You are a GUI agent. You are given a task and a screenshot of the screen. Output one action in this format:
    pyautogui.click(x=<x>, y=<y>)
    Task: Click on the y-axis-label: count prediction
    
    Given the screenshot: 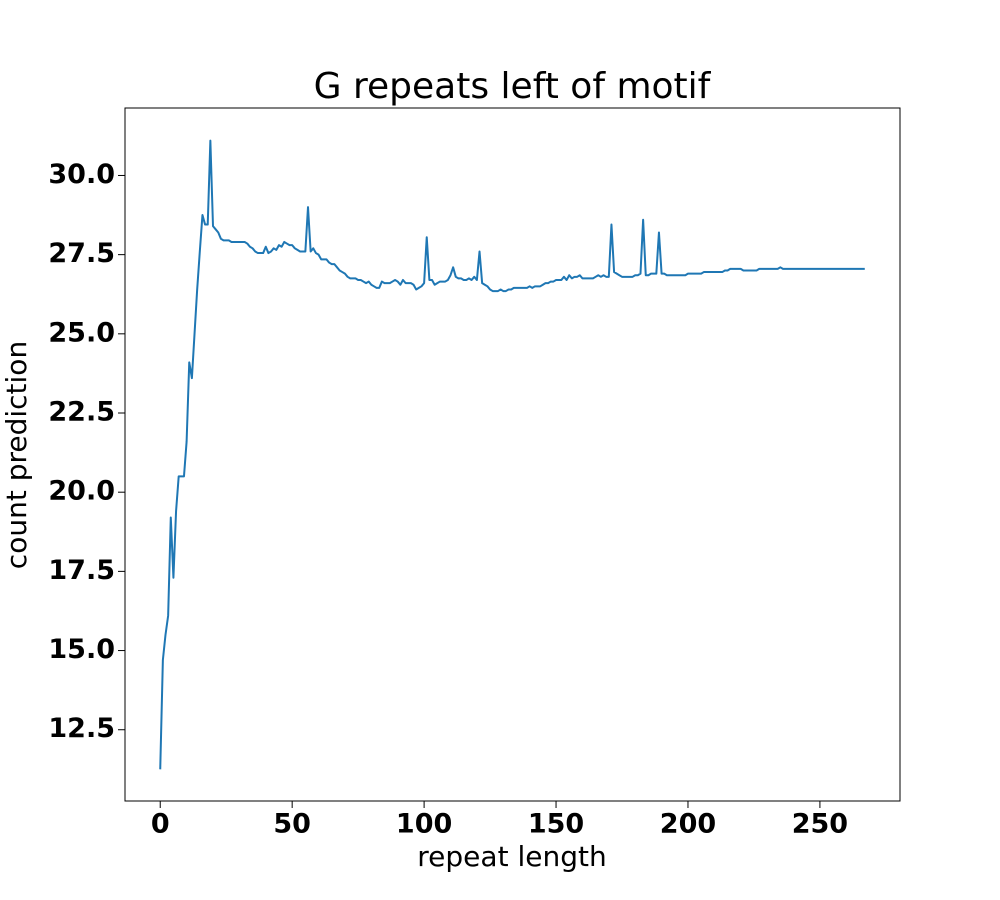 What is the action you would take?
    pyautogui.click(x=16, y=455)
    